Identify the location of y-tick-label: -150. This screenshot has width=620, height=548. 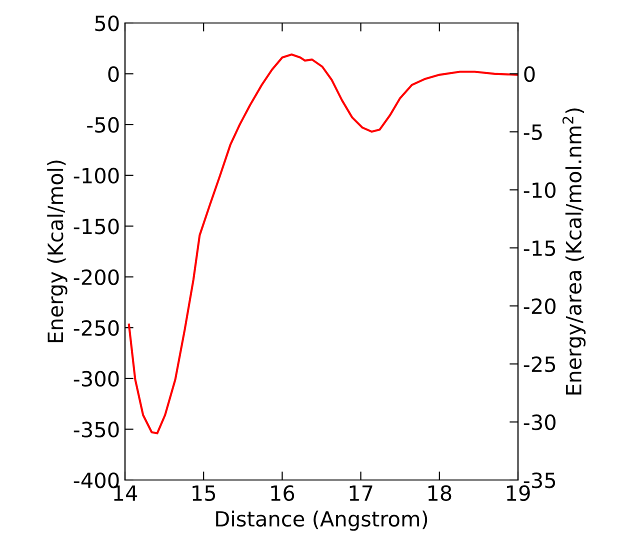
(96, 226).